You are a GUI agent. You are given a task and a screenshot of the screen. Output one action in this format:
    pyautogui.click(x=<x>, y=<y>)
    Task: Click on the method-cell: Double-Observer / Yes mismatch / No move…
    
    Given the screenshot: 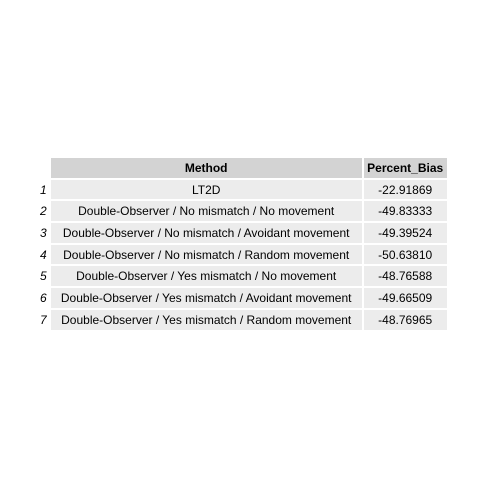 What is the action you would take?
    pyautogui.click(x=206, y=276)
    